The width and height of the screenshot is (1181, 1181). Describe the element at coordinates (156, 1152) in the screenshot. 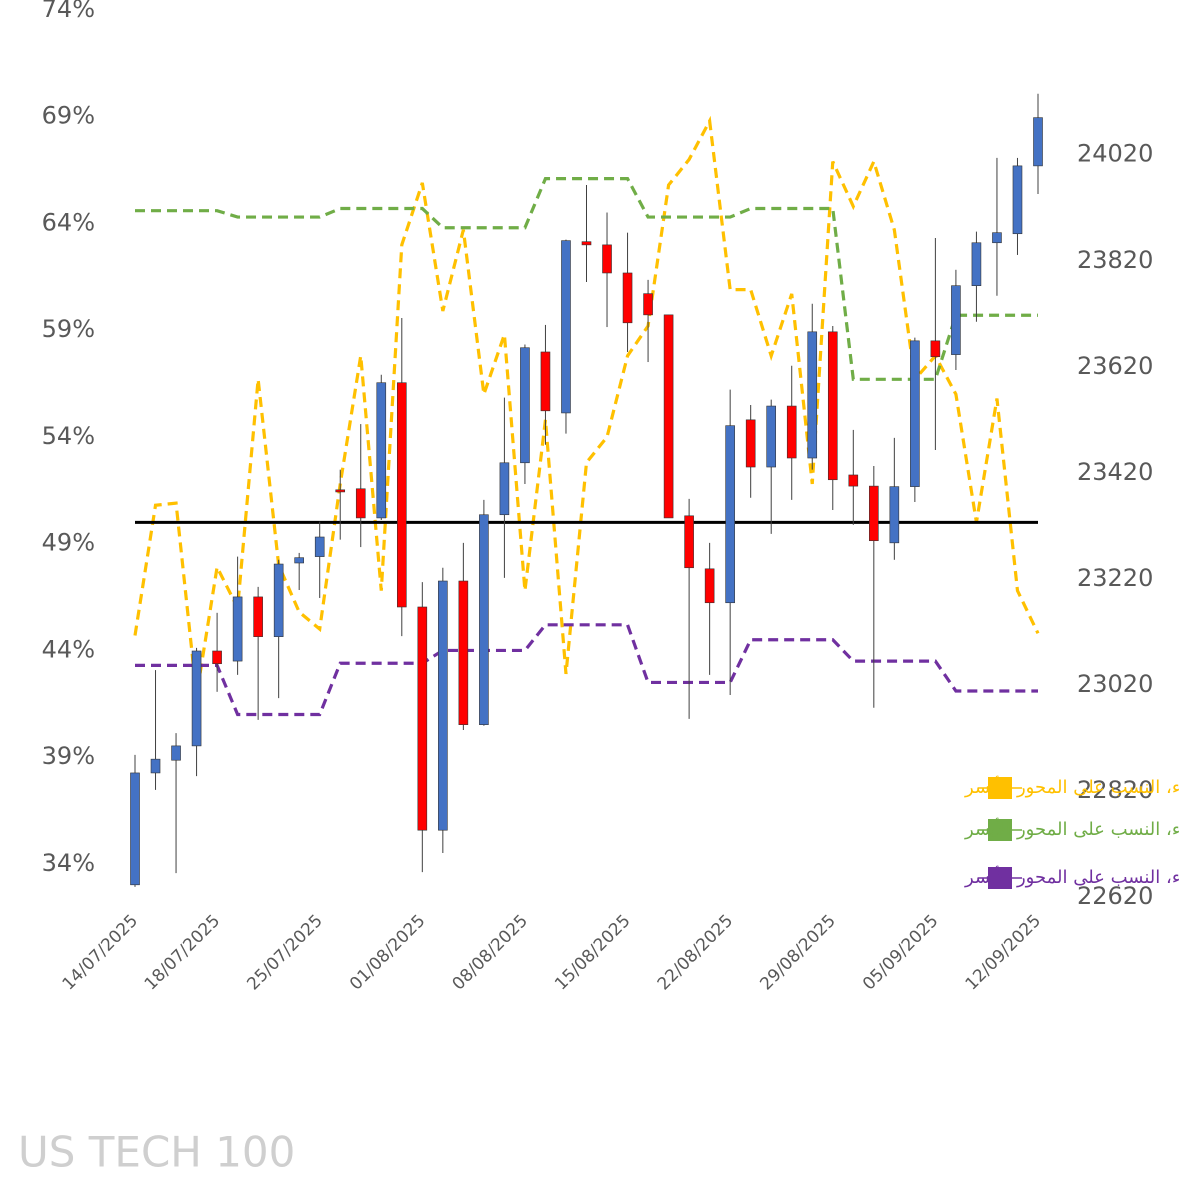

I see `watermark: US TECH 100` at that location.